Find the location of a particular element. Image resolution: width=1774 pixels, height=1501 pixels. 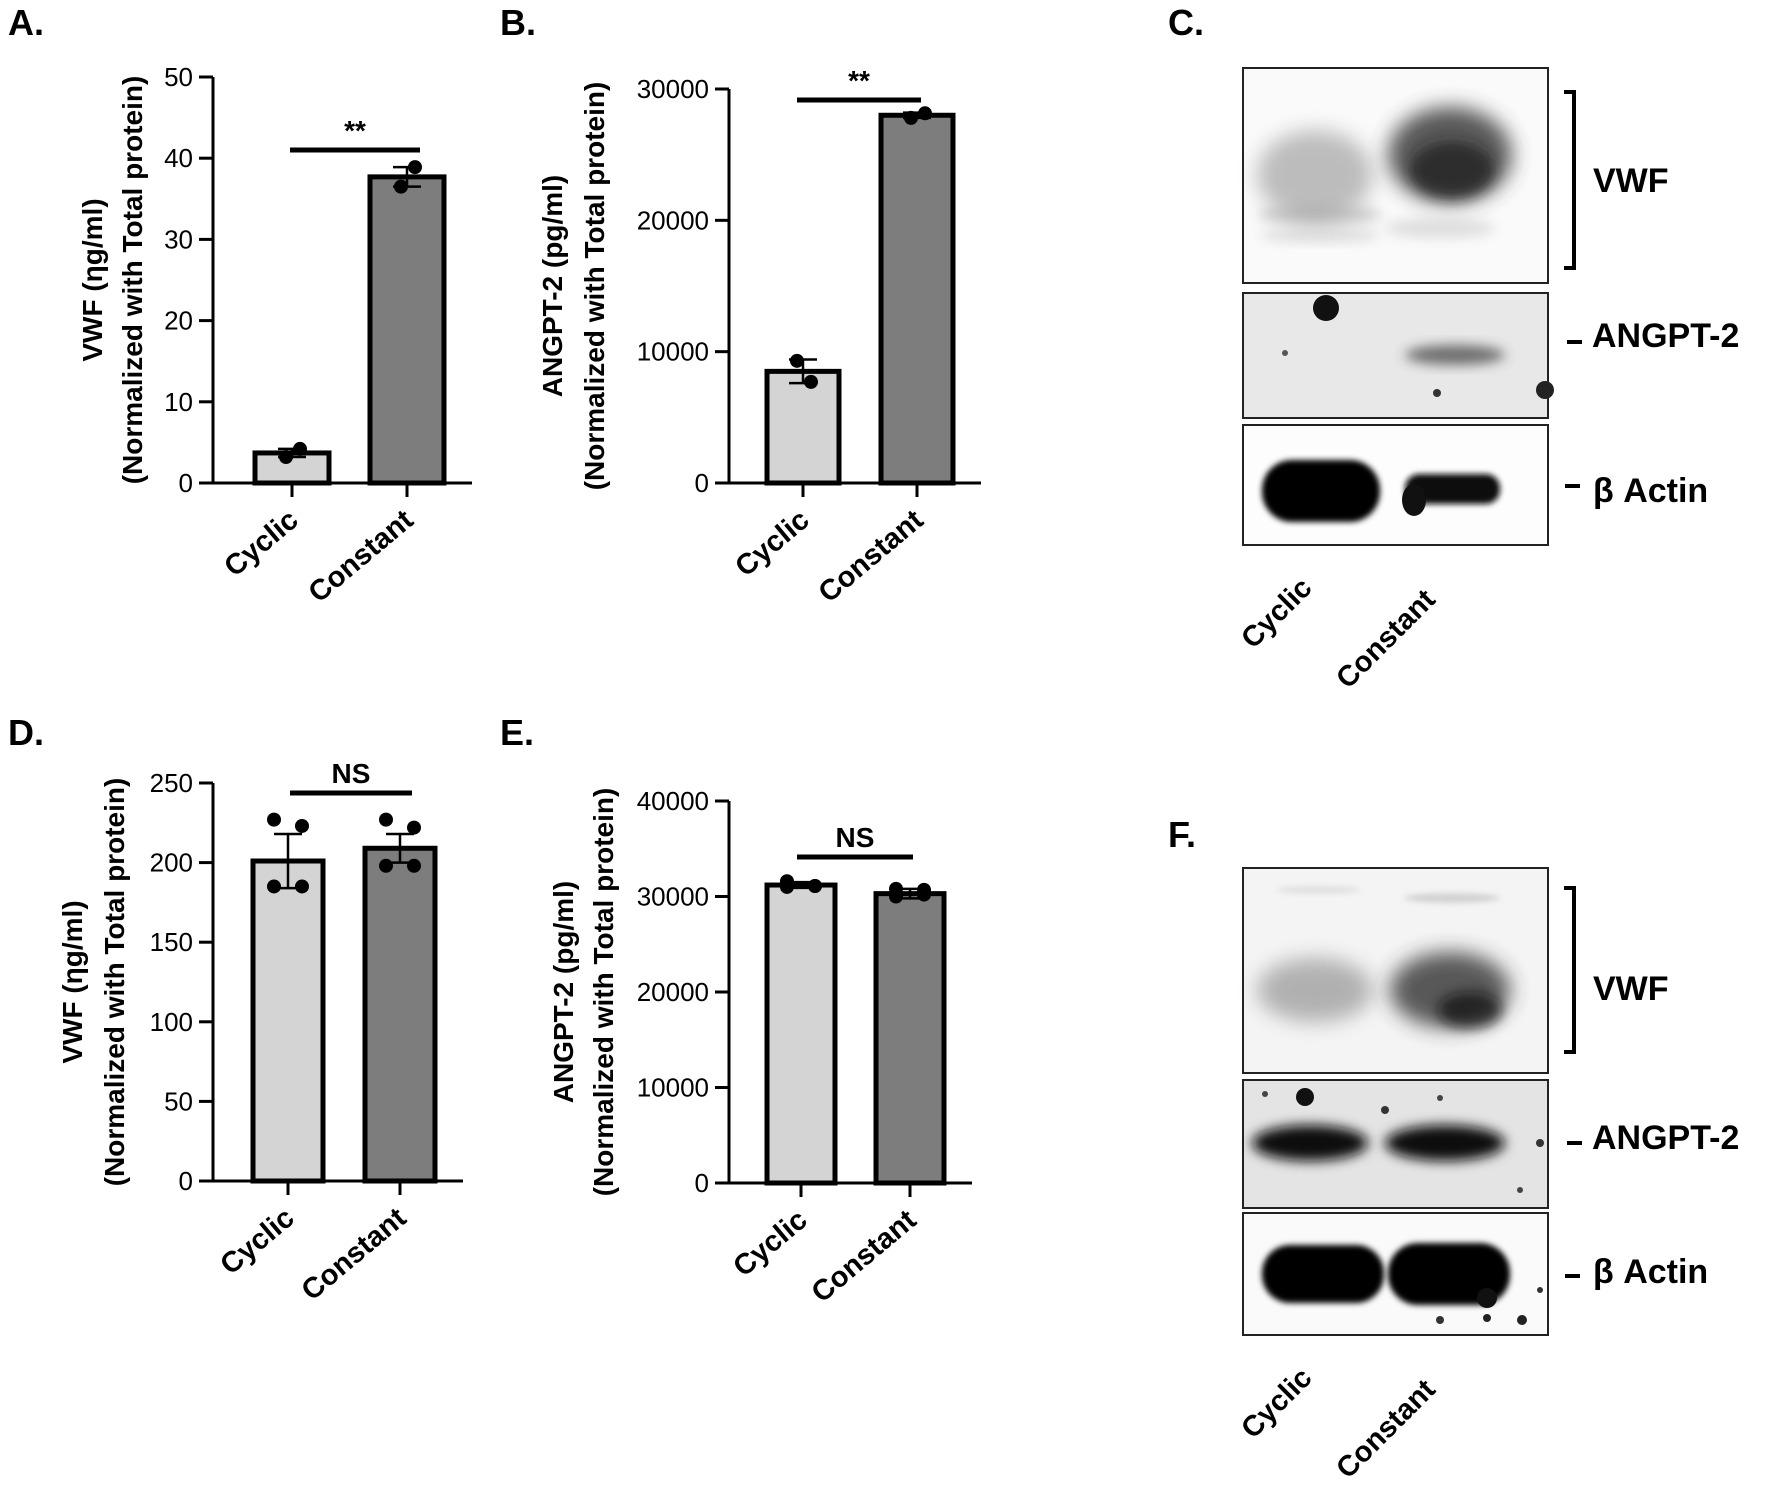

panel-letter: B. is located at coordinates (518, 22).